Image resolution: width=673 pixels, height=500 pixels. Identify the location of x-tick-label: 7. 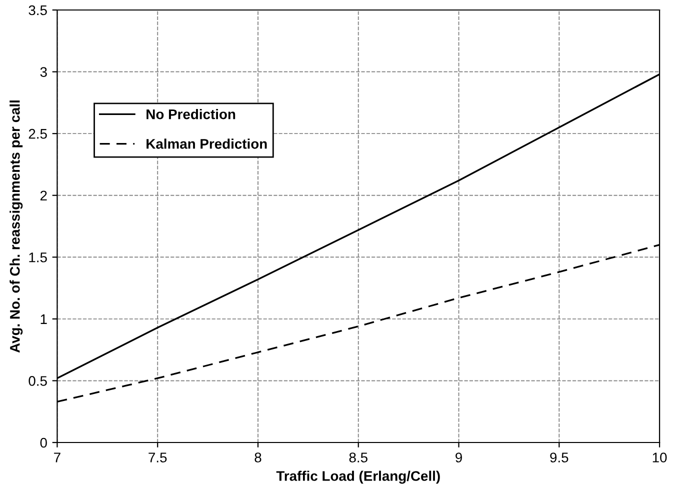
(57, 457).